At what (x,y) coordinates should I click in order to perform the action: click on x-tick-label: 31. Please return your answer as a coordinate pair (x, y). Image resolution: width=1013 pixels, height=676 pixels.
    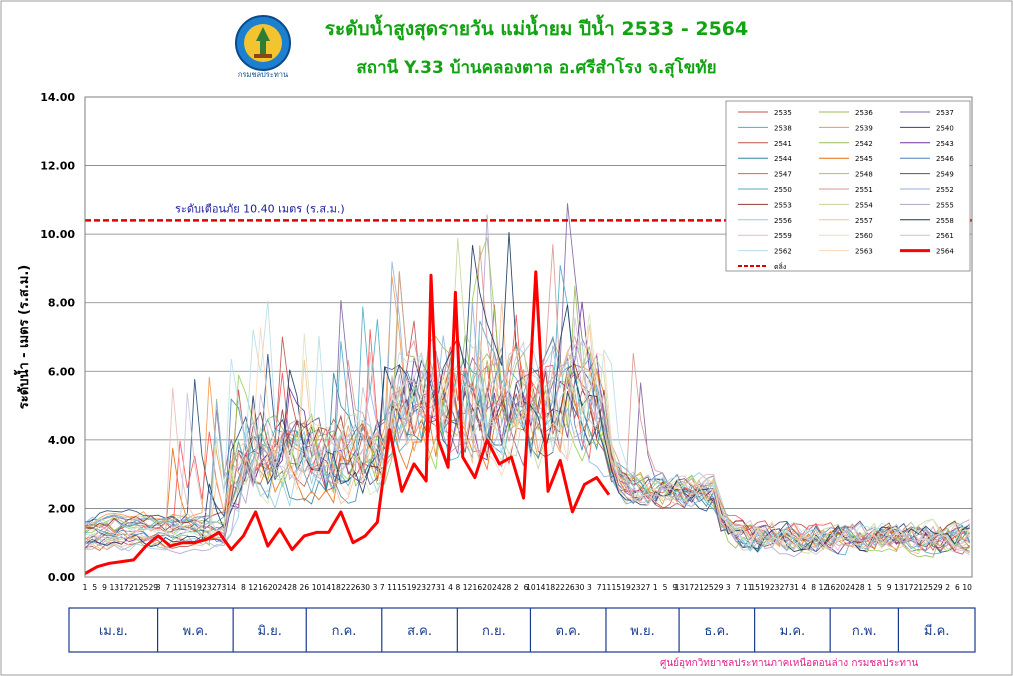
    Looking at the image, I should click on (227, 587).